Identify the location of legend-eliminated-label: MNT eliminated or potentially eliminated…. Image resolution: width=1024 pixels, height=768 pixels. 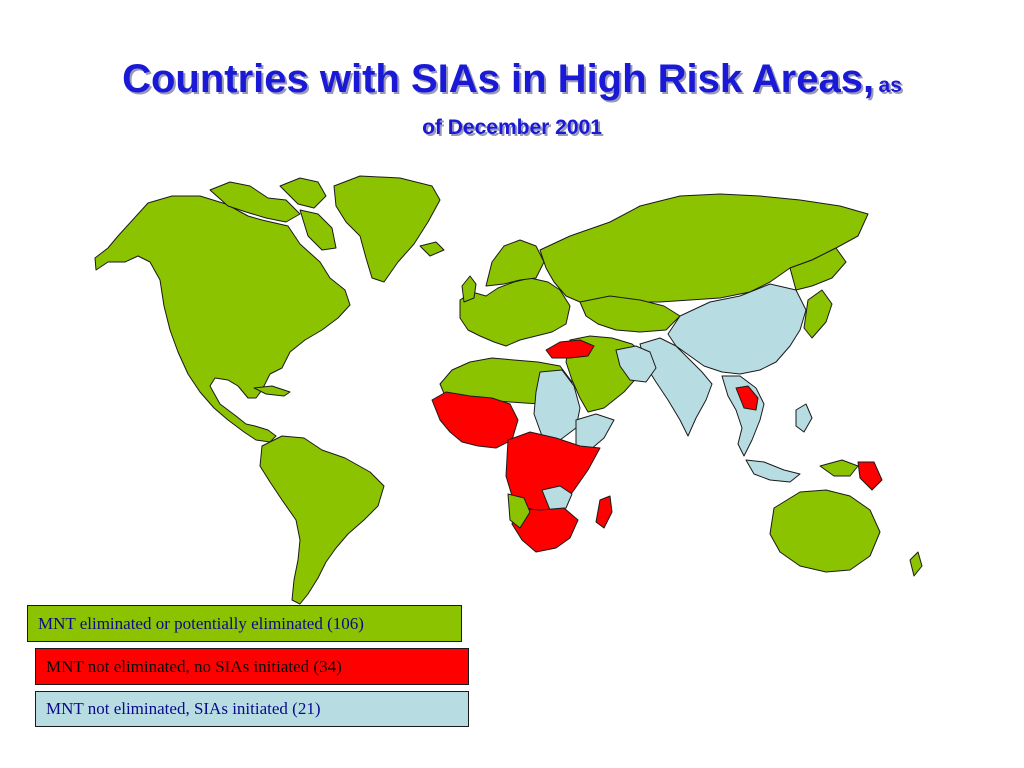
(201, 623).